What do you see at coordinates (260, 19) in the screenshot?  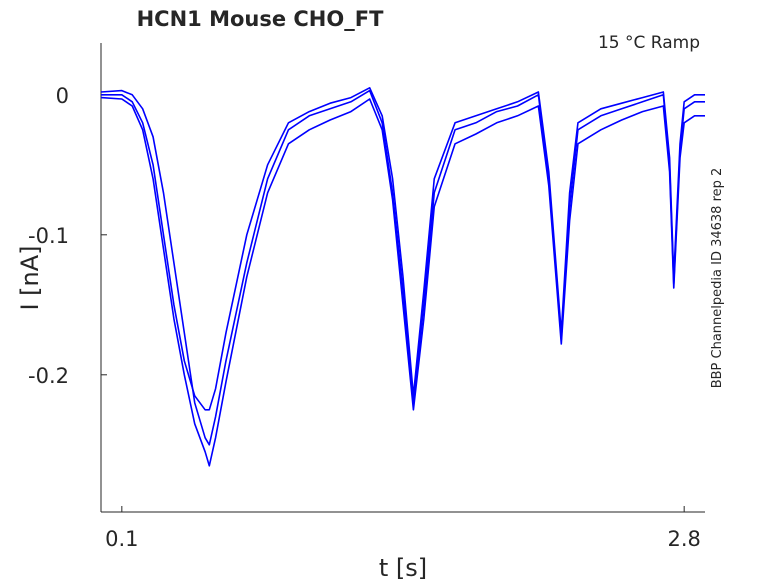 I see `chart-title: HCN1 Mouse CHO_FT` at bounding box center [260, 19].